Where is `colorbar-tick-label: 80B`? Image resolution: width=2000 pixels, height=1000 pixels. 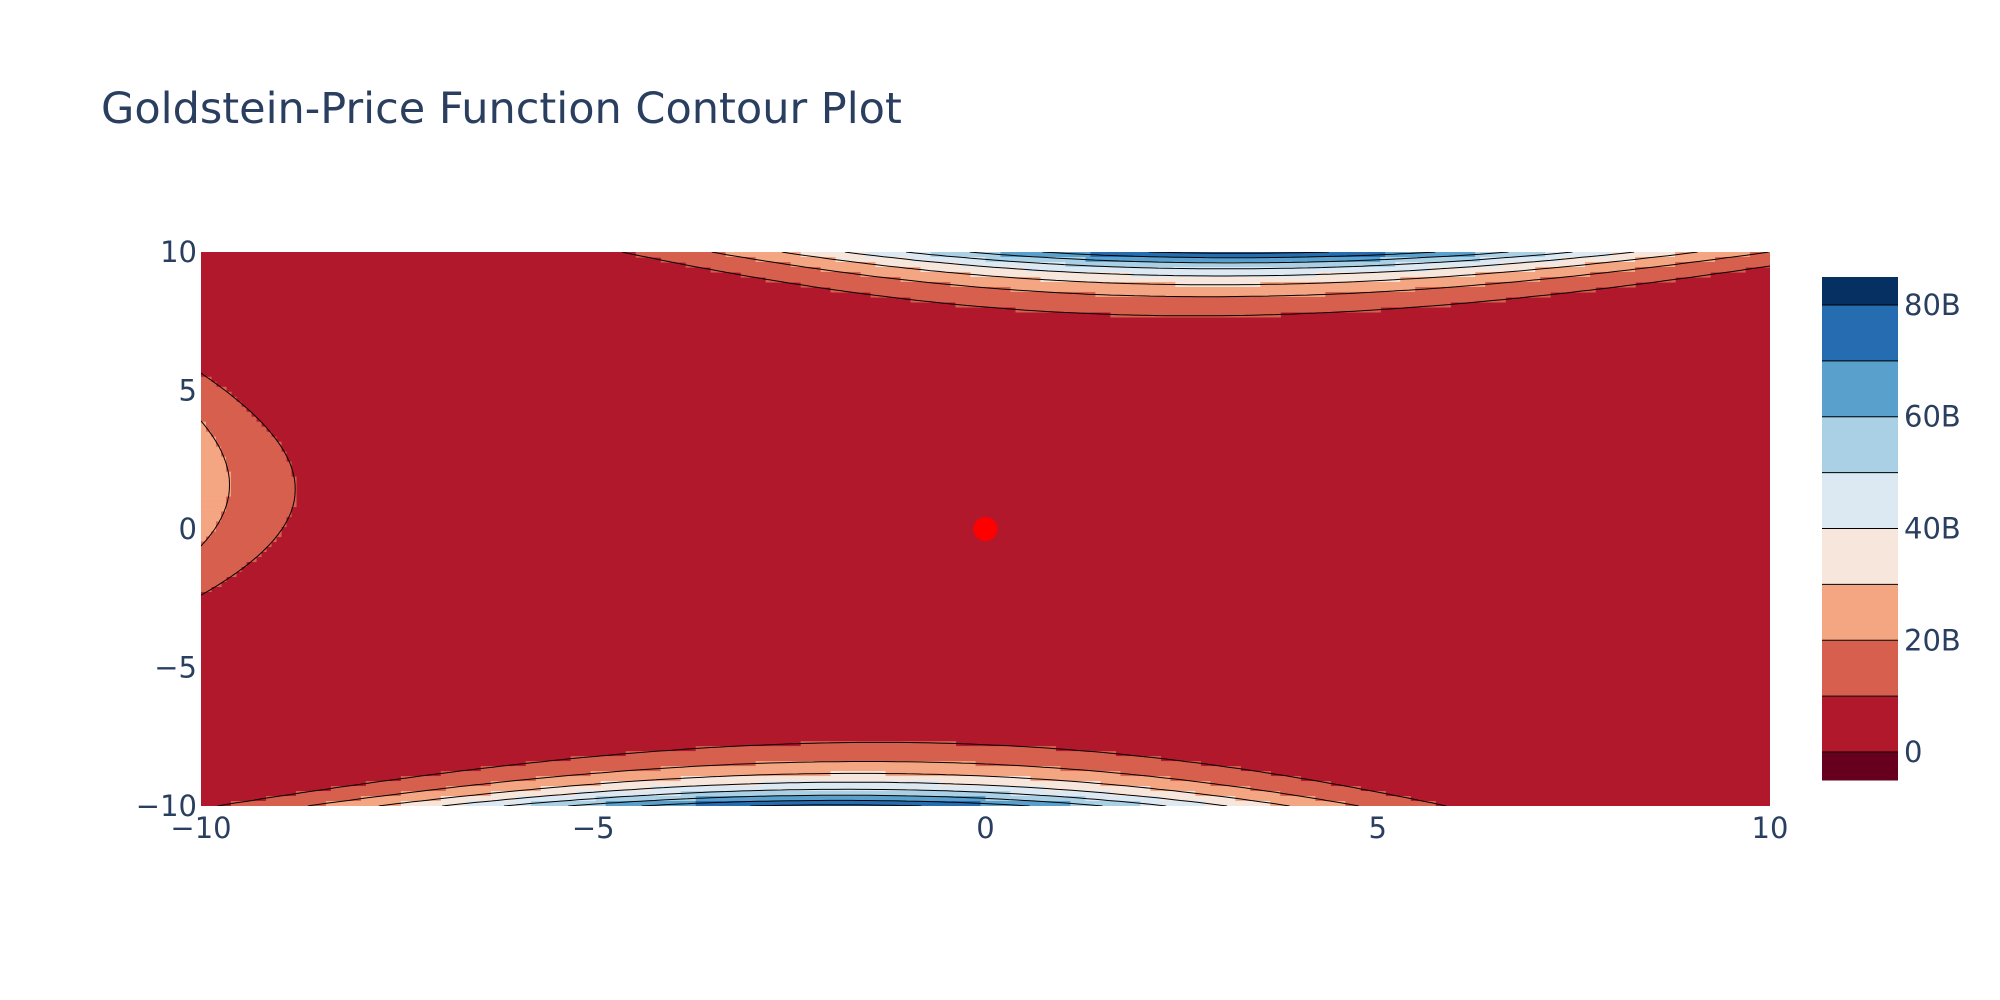 colorbar-tick-label: 80B is located at coordinates (1932, 305).